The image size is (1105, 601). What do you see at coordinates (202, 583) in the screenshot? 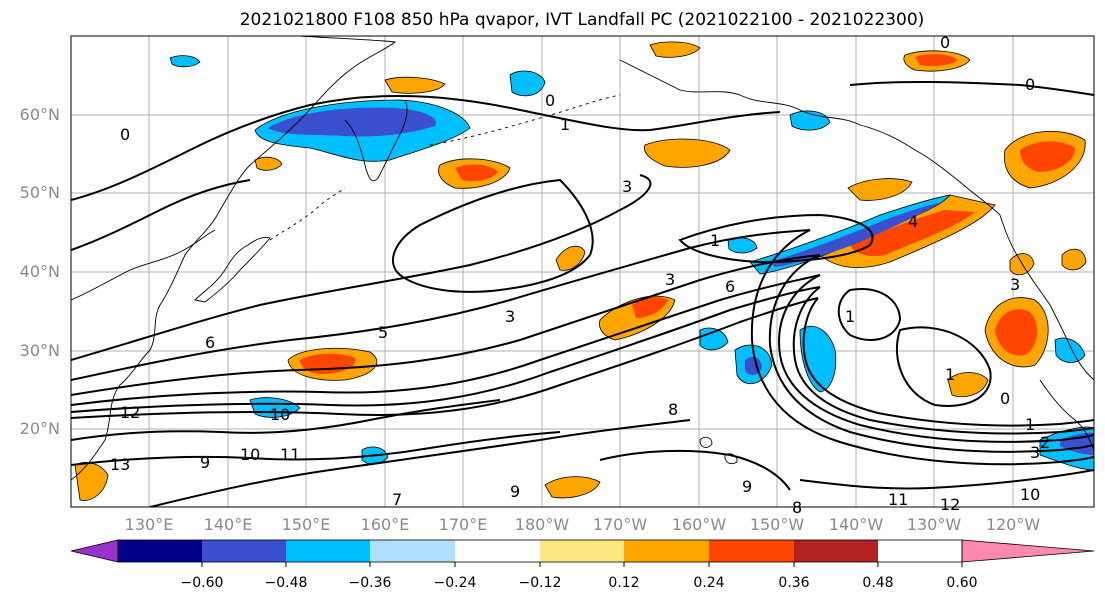
I see `colorbar-tick-label: −0.60` at bounding box center [202, 583].